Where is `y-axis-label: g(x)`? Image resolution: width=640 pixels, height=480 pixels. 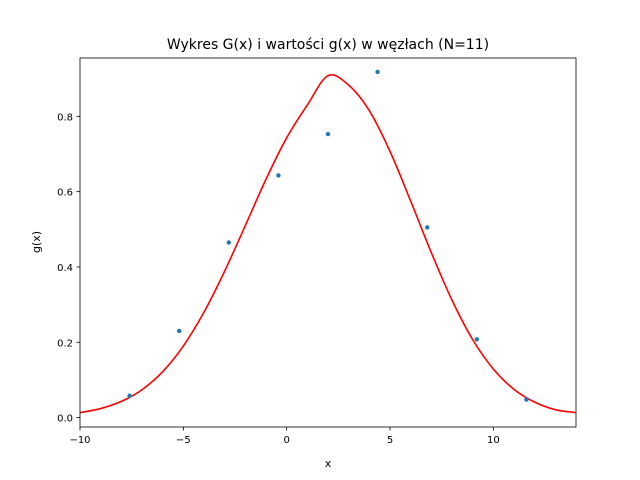
y-axis-label: g(x) is located at coordinates (36, 242).